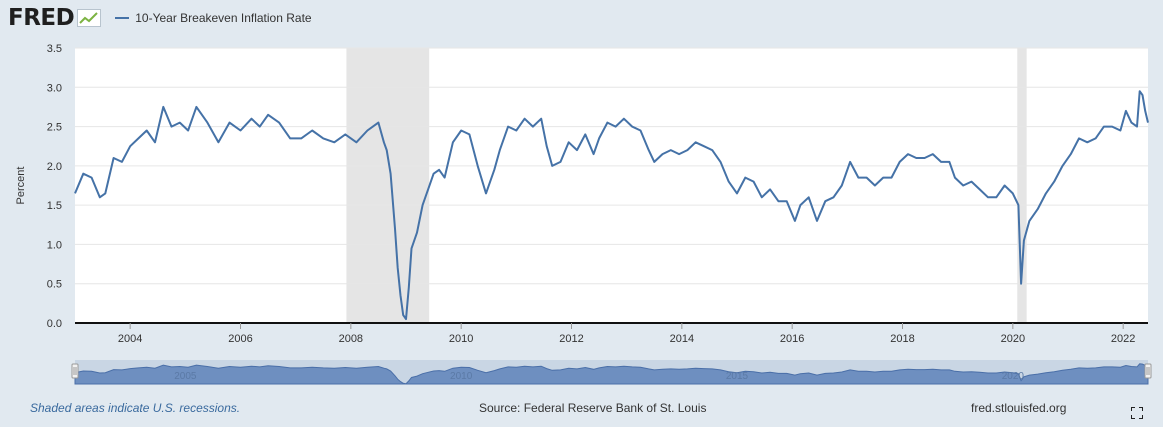  What do you see at coordinates (1123, 339) in the screenshot?
I see `x-tick-label: 2022` at bounding box center [1123, 339].